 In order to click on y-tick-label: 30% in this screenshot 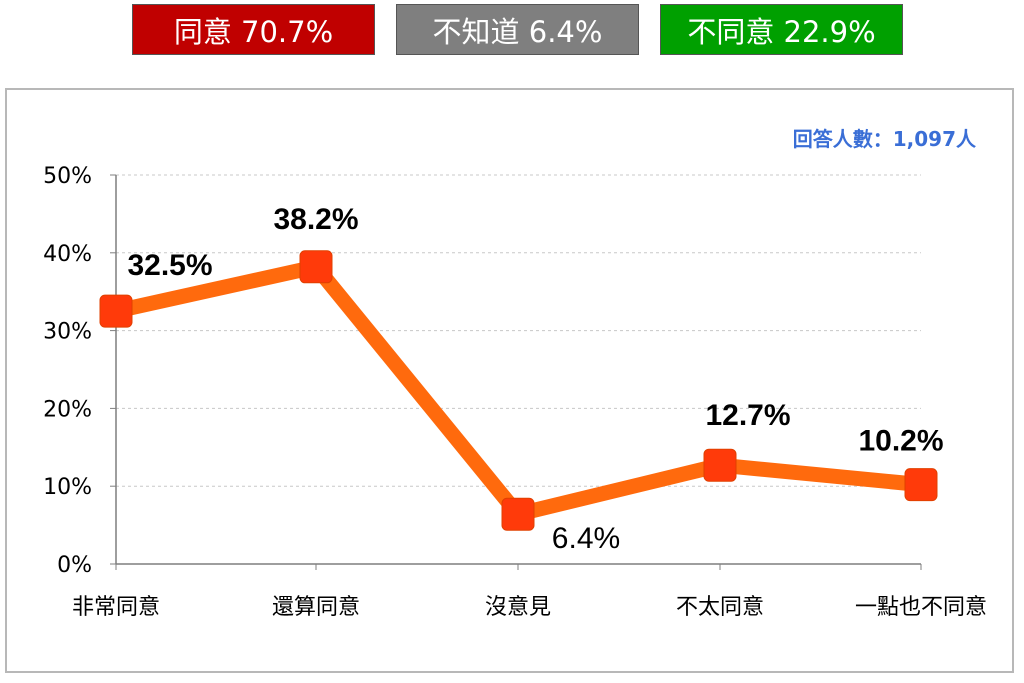, I will do `click(67, 332)`.